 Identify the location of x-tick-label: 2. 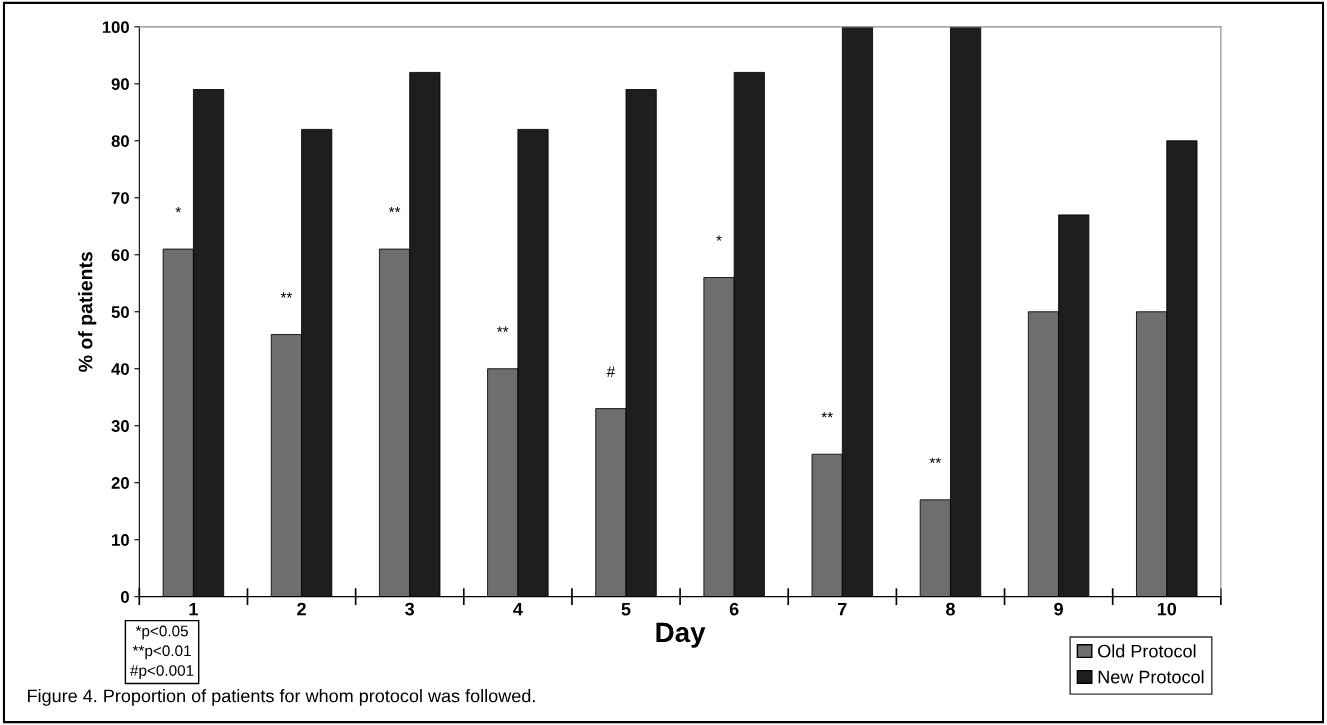
(301, 609).